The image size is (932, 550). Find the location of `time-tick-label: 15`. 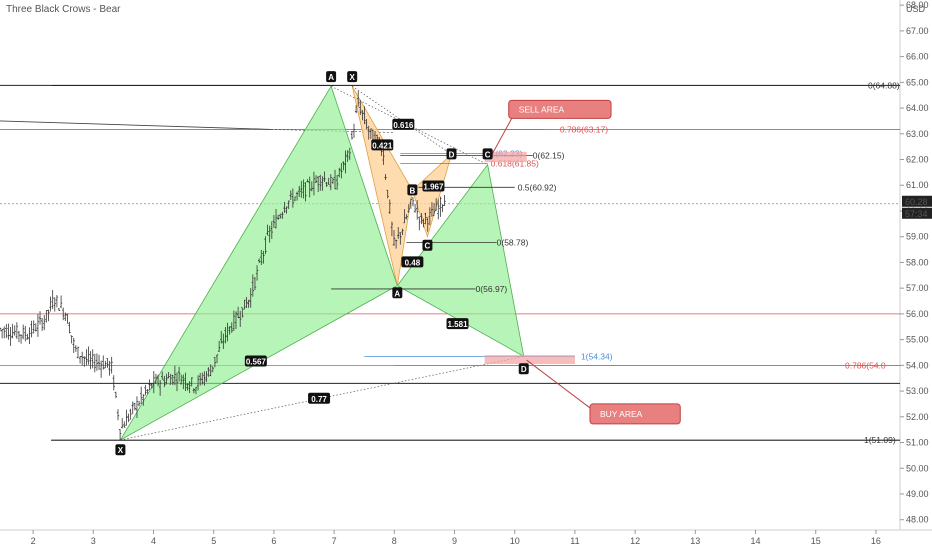

time-tick-label: 15 is located at coordinates (816, 541).